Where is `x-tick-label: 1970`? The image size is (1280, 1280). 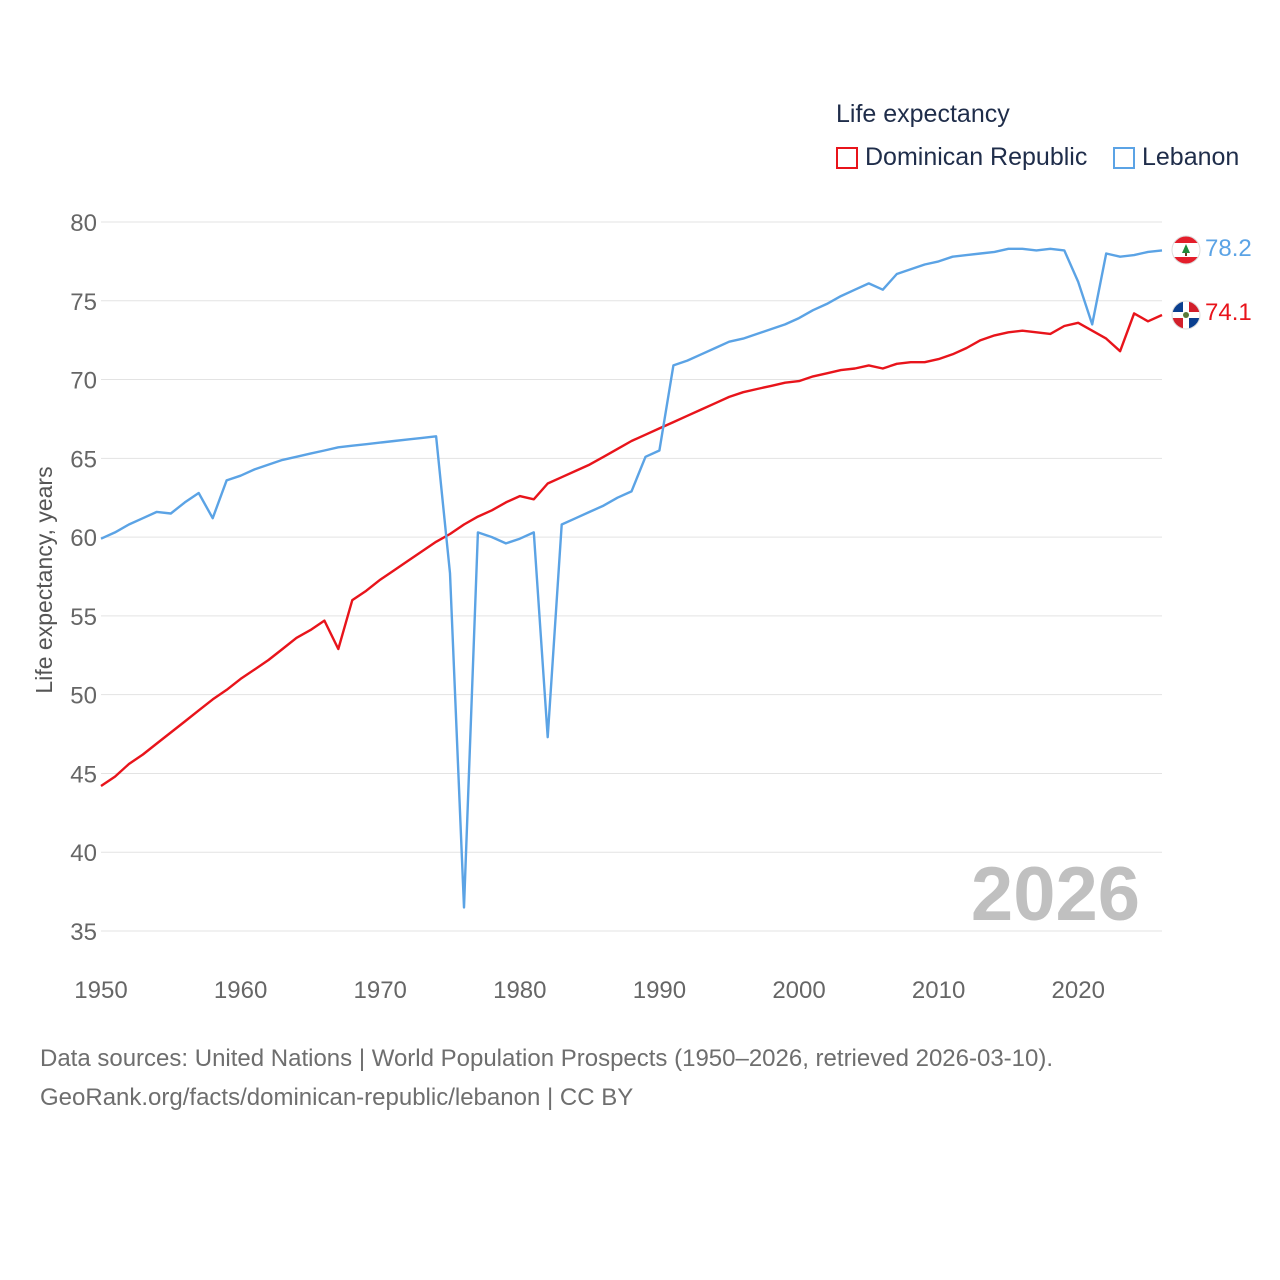
x-tick-label: 1970 is located at coordinates (380, 990).